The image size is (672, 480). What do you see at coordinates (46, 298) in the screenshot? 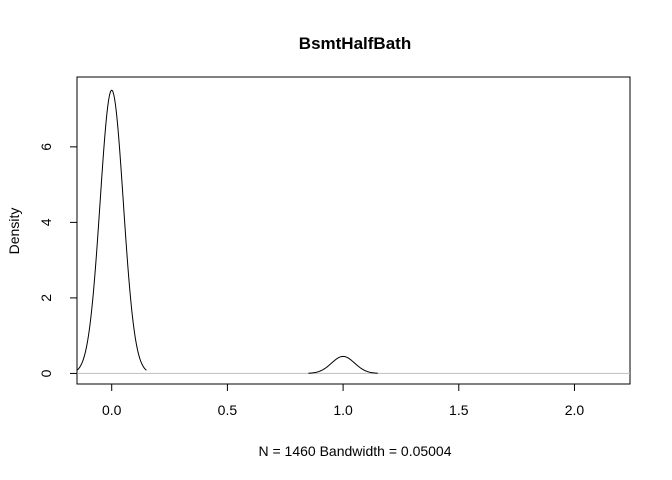
I see `y-tick-label: 2` at bounding box center [46, 298].